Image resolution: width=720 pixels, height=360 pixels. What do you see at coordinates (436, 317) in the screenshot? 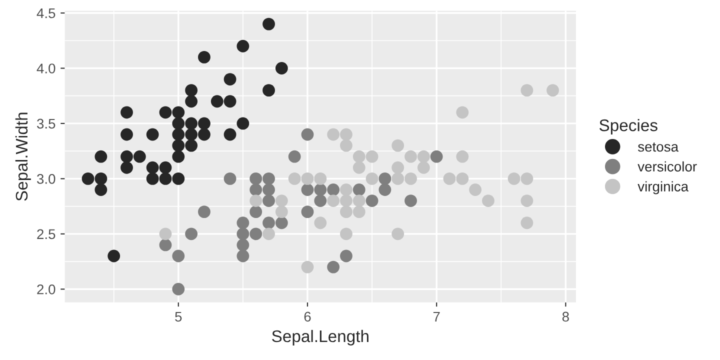
I see `x-tick-label: 7` at bounding box center [436, 317].